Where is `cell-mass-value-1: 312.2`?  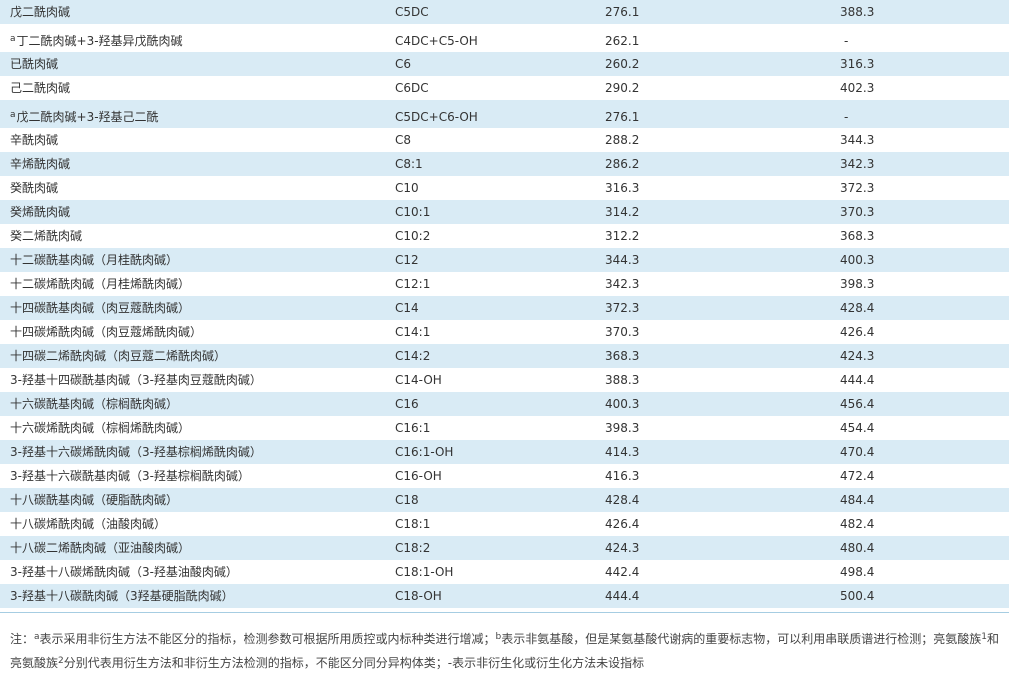
cell-mass-value-1: 312.2 is located at coordinates (622, 236).